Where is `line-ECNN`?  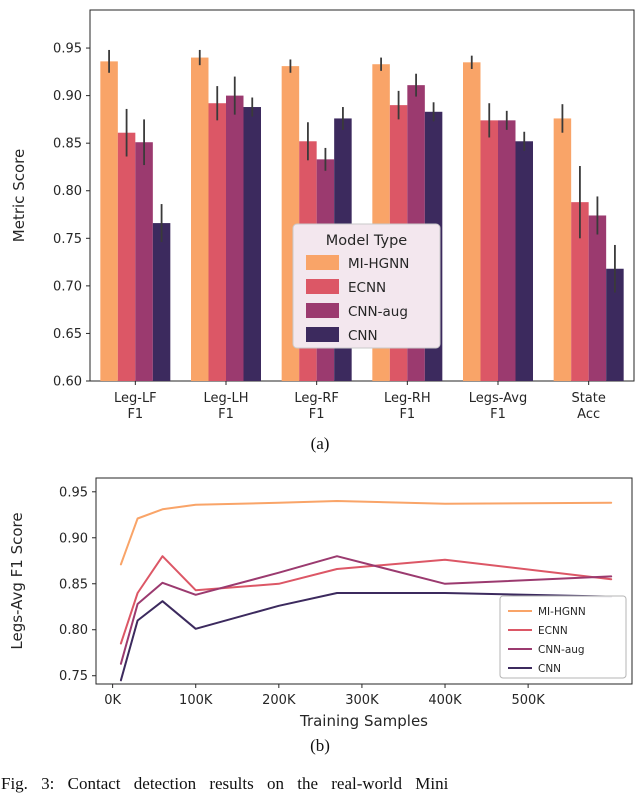
line-ECNN is located at coordinates (366, 600).